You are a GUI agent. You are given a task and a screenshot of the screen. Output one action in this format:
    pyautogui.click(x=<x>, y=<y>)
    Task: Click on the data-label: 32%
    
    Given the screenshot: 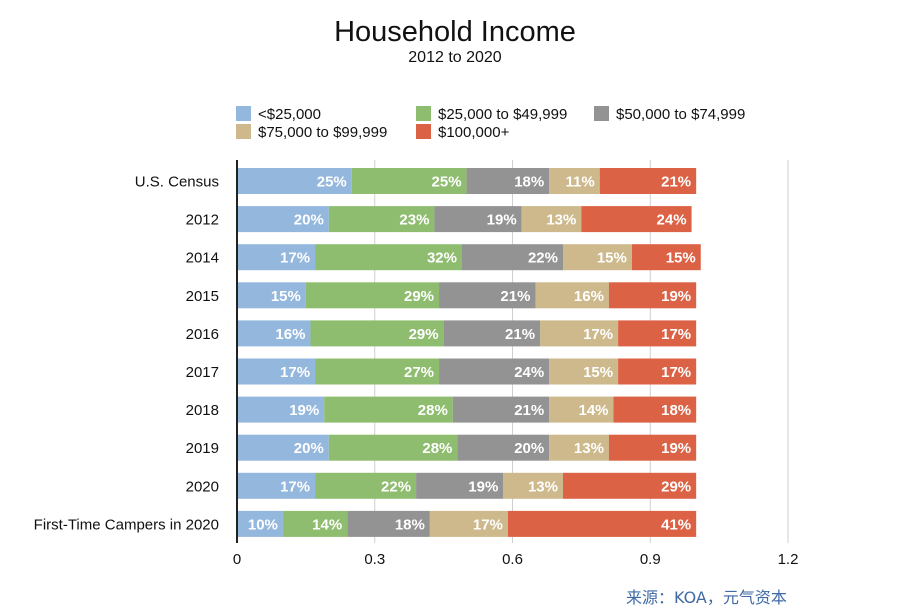 What is the action you would take?
    pyautogui.click(x=442, y=258)
    